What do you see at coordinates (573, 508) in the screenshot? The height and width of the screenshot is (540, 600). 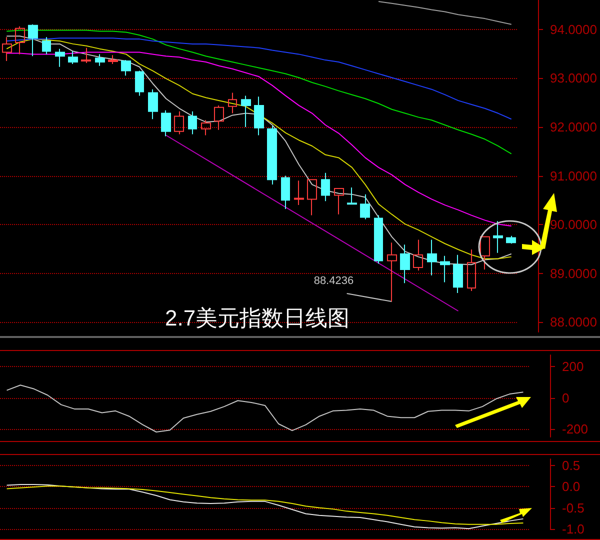 I see `y-tick-label: -0.5` at bounding box center [573, 508].